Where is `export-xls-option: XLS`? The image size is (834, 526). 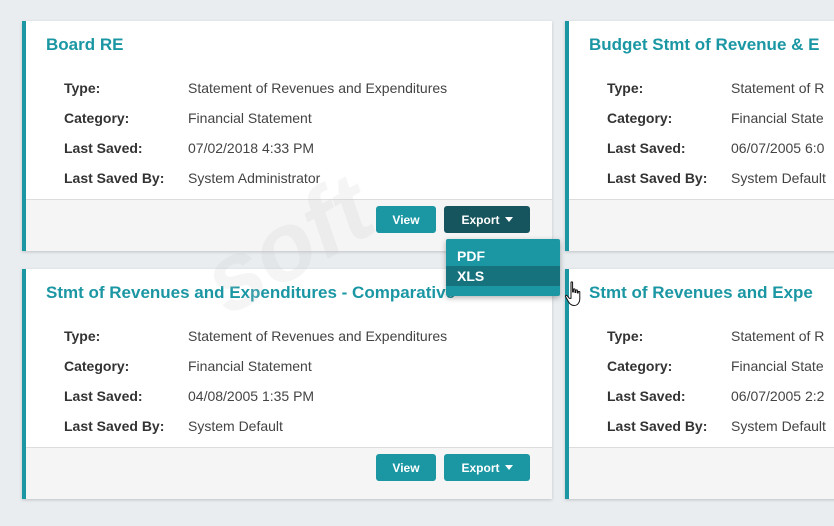 export-xls-option: XLS is located at coordinates (503, 276).